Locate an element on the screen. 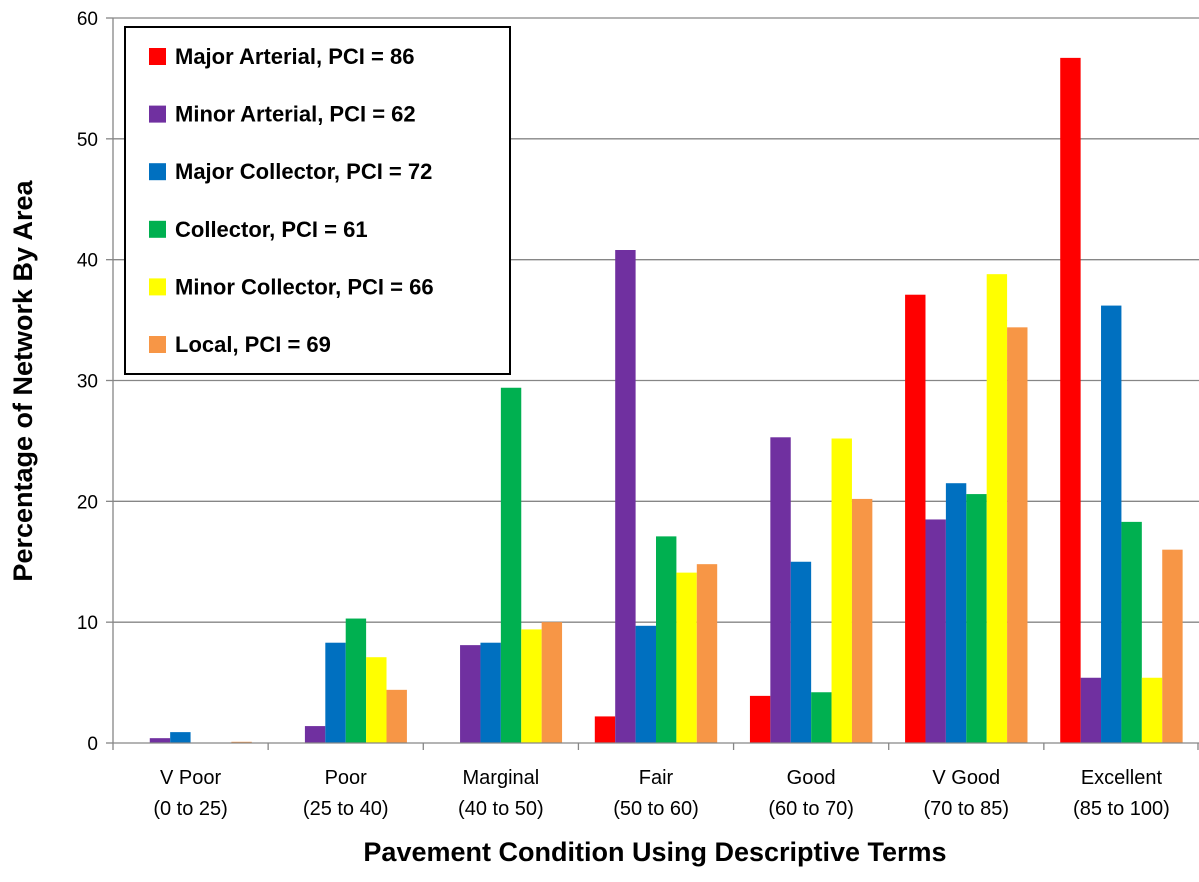 This screenshot has width=1199, height=882. y-tick-label: 0 is located at coordinates (92, 744).